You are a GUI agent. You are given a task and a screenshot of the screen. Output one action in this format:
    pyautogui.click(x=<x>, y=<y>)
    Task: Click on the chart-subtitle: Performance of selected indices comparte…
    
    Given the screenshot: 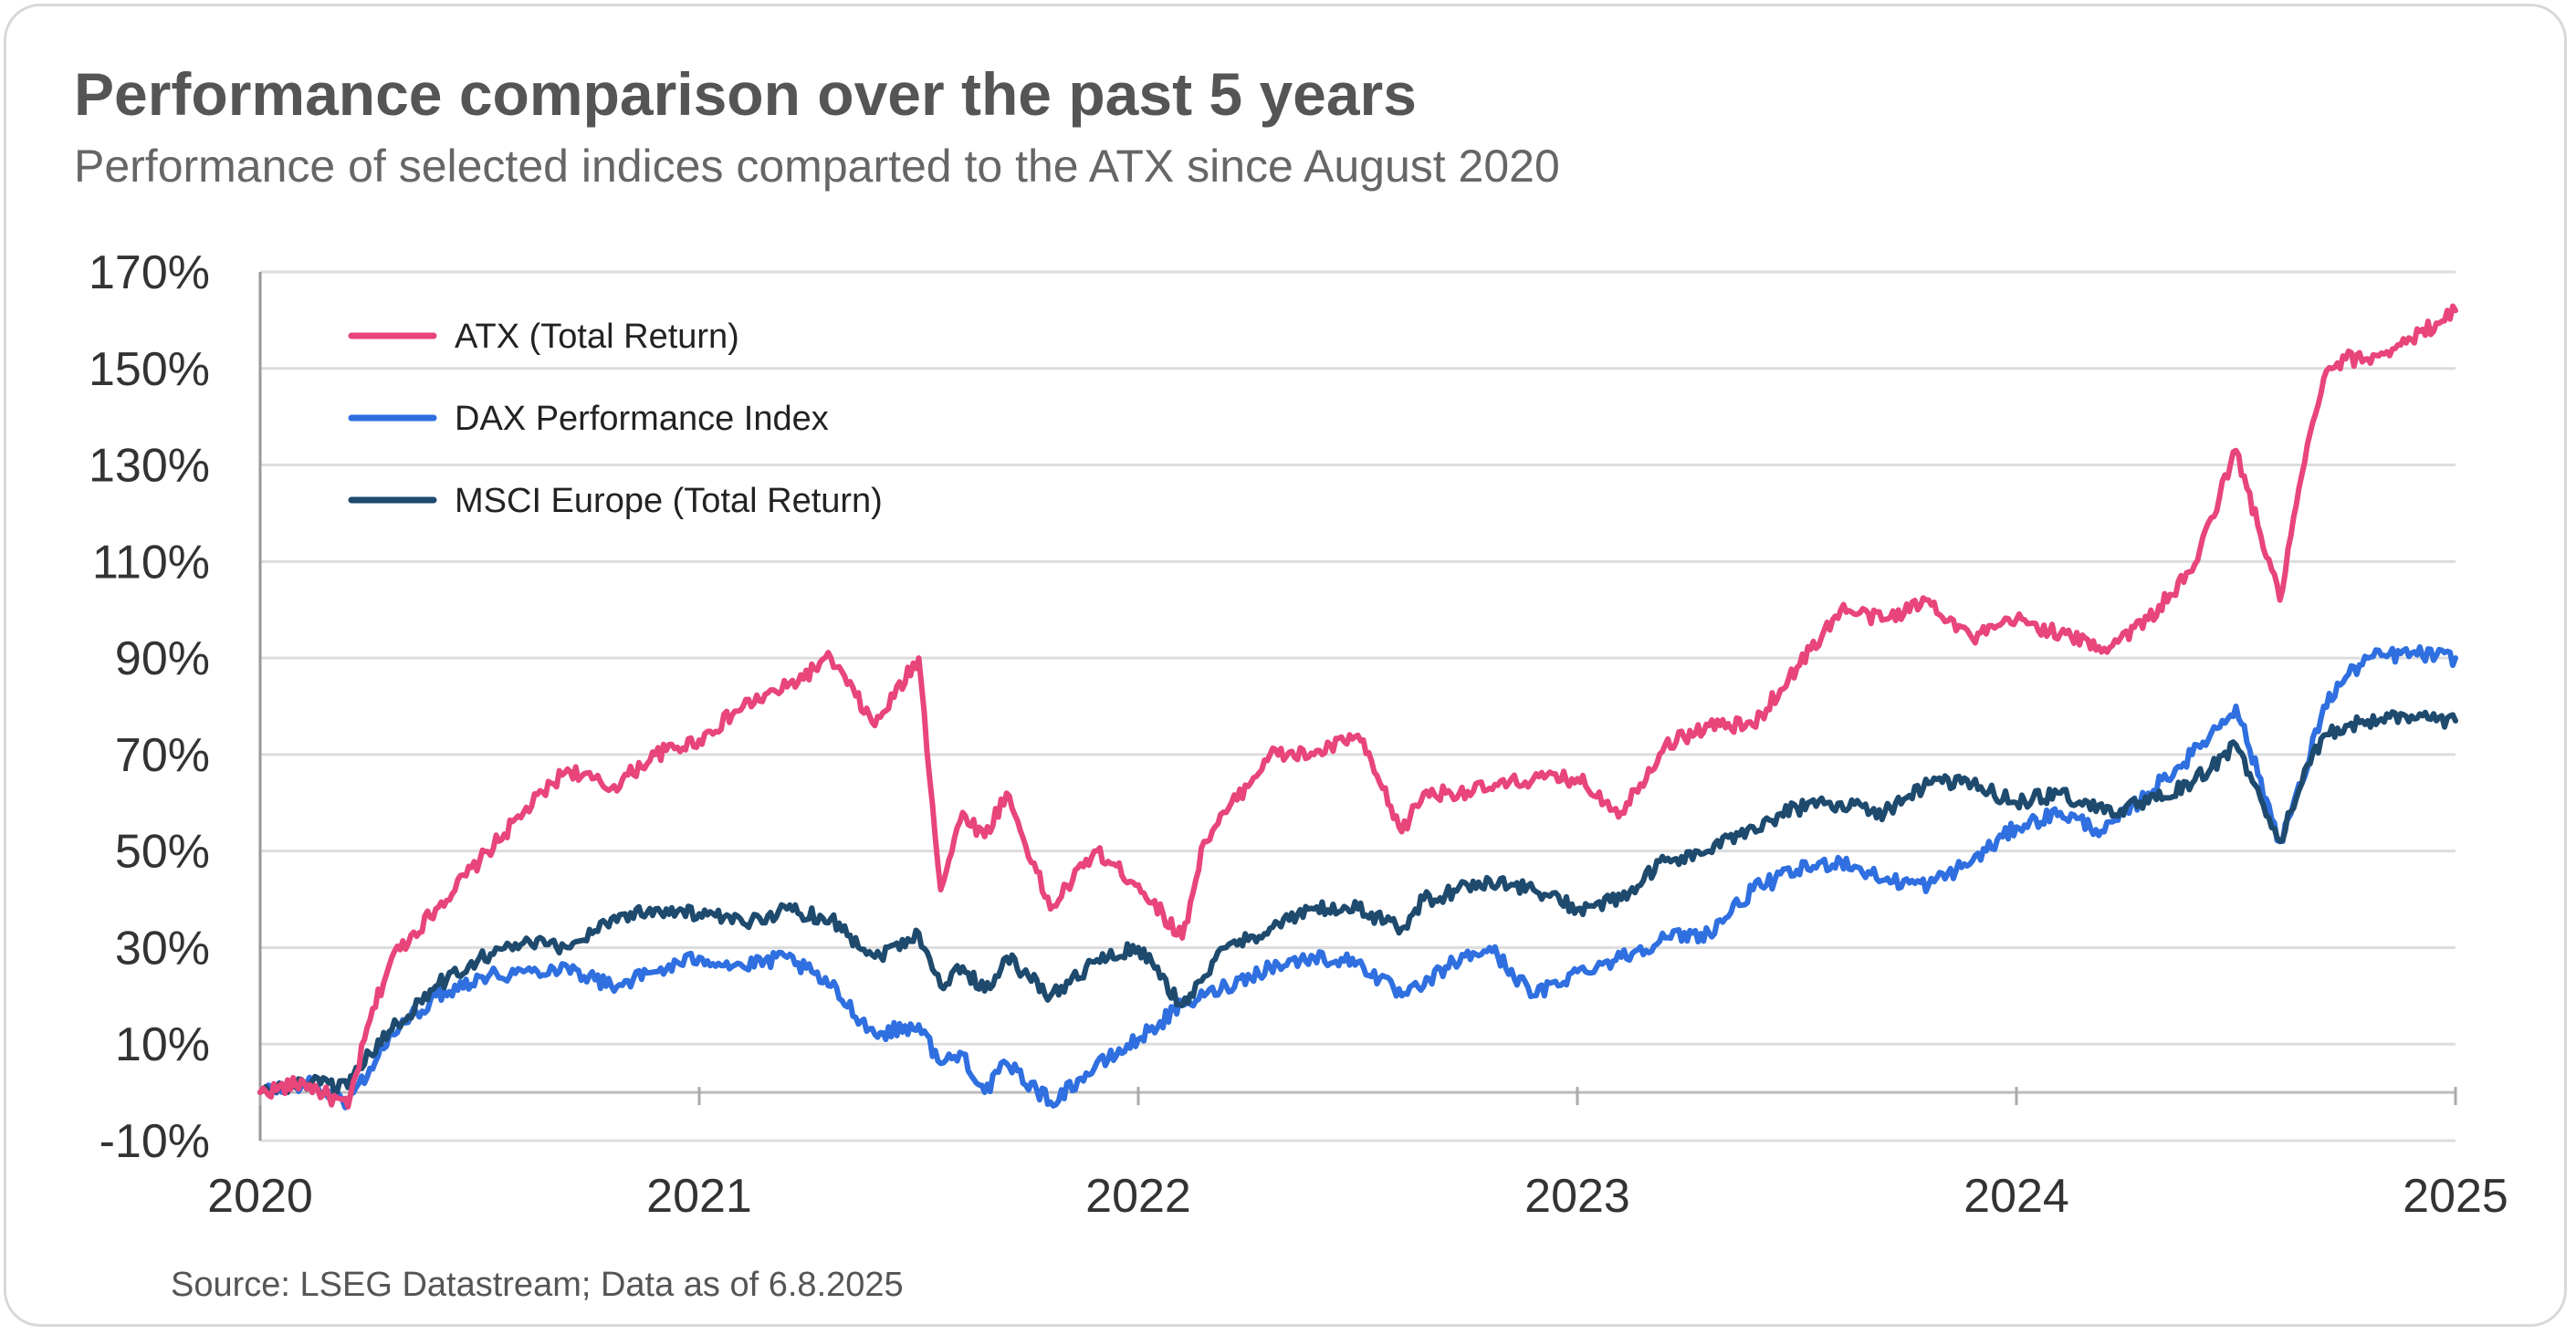 What is the action you would take?
    pyautogui.click(x=817, y=167)
    